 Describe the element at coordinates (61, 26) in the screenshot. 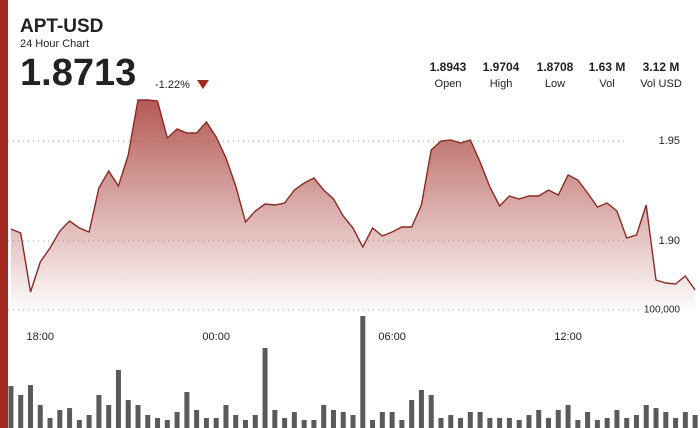

I see `symbol: APT-USD` at that location.